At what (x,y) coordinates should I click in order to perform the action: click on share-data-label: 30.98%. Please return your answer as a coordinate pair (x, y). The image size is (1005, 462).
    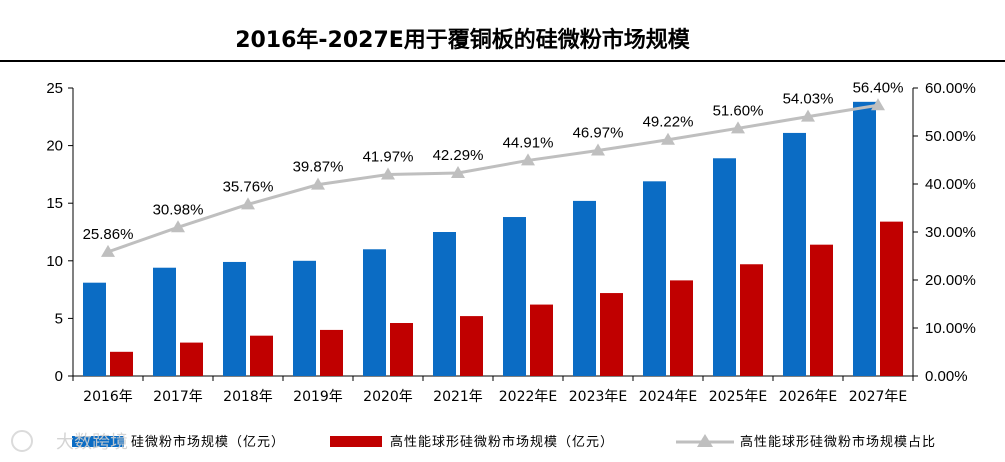
    Looking at the image, I should click on (178, 209).